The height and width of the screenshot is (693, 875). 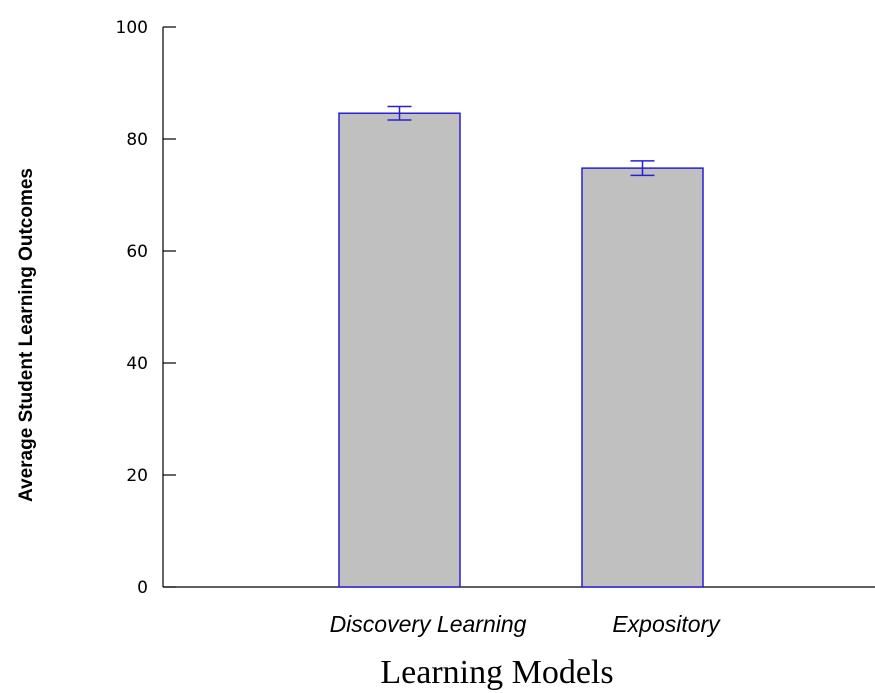 What do you see at coordinates (137, 364) in the screenshot?
I see `y-tick-label: 40` at bounding box center [137, 364].